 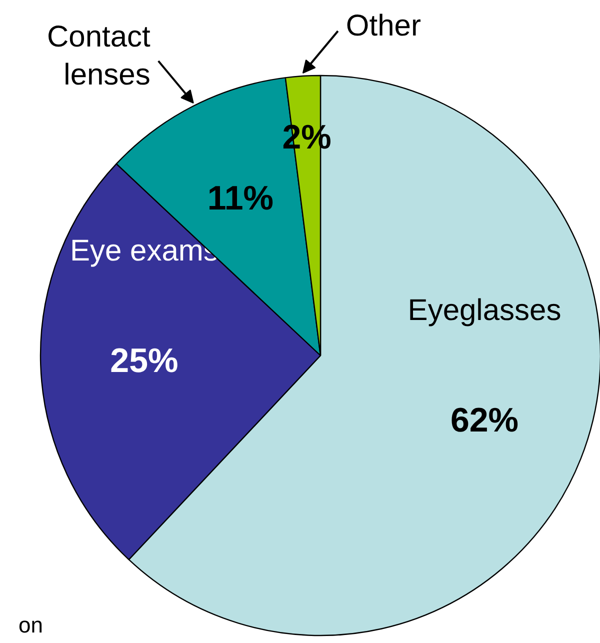 I want to click on data-label: 62%, so click(x=484, y=420).